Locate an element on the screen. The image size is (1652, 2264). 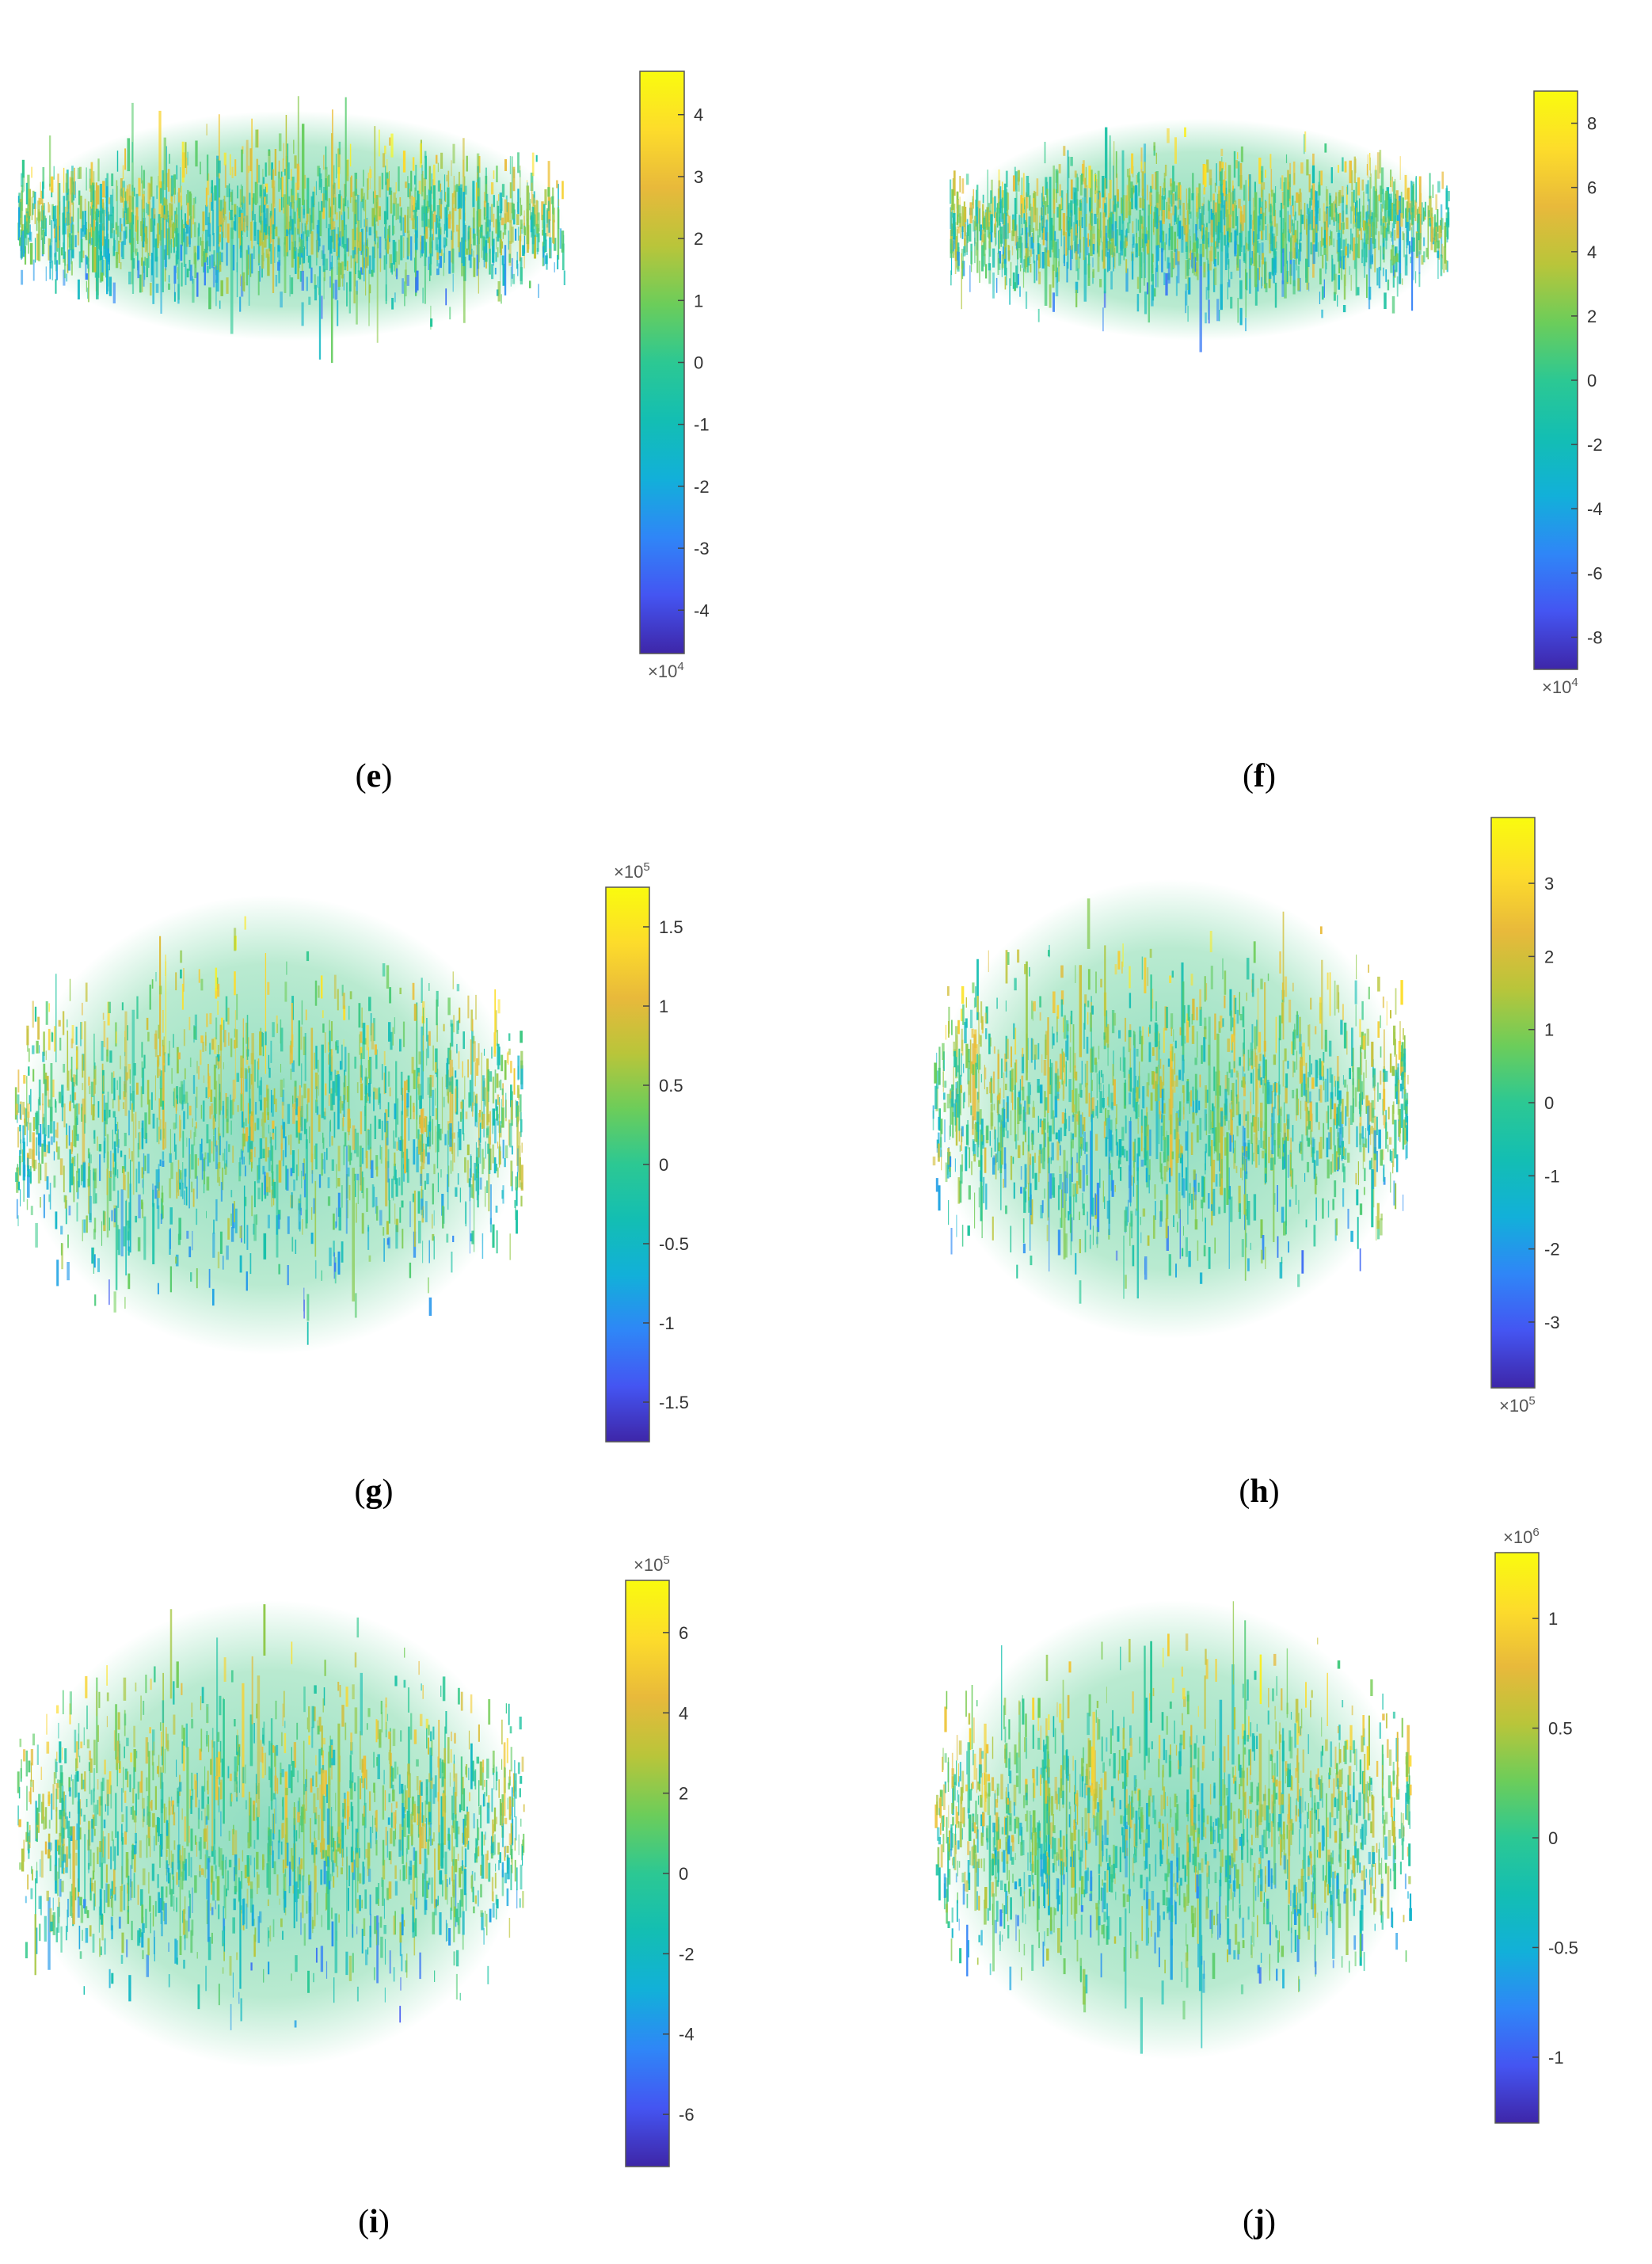
colorbar-tick-label: -0.5 is located at coordinates (674, 1244).